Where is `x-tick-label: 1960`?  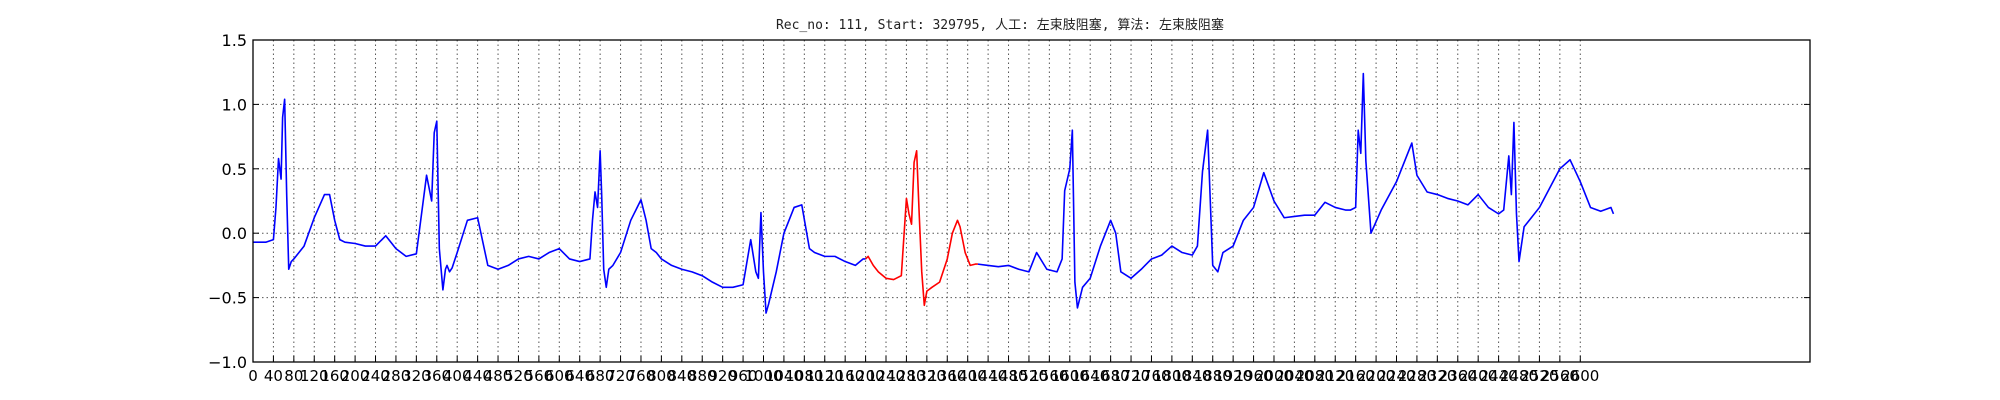
x-tick-label: 1960 is located at coordinates (1253, 376).